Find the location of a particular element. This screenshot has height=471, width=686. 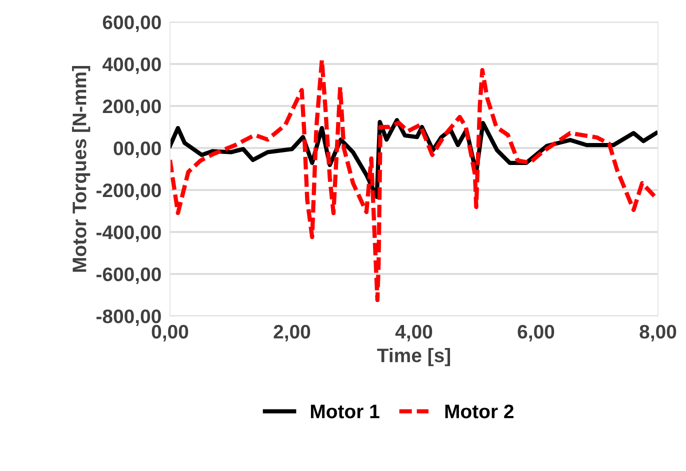

y-tick-label: 400,00 is located at coordinates (131, 65).